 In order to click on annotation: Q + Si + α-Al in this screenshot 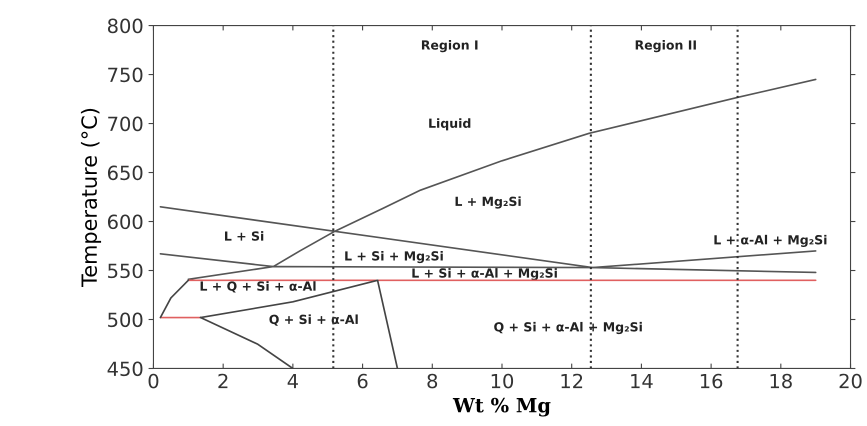, I will do `click(313, 320)`.